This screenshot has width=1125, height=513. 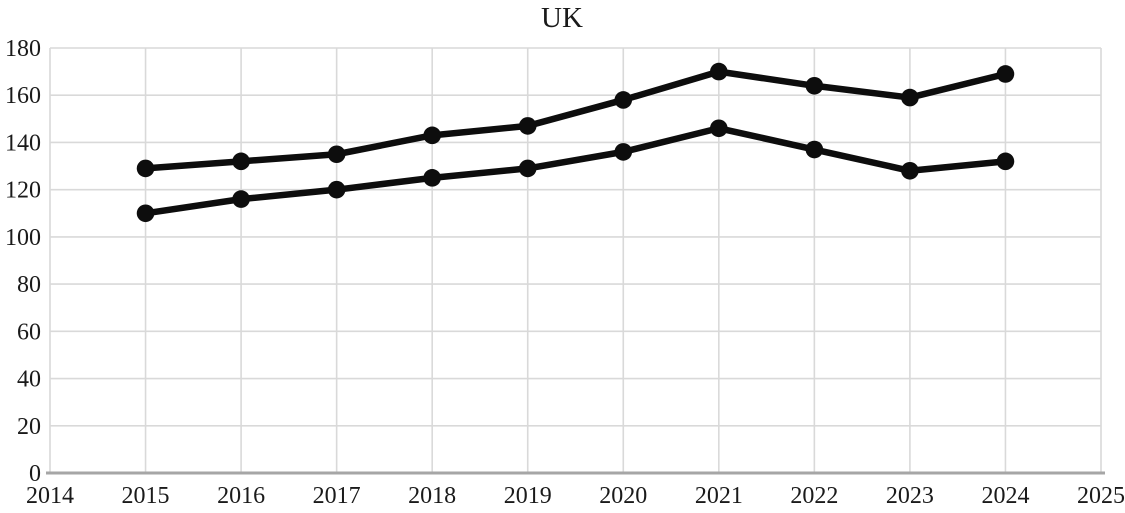 What do you see at coordinates (910, 496) in the screenshot?
I see `x-tick-label: 2023` at bounding box center [910, 496].